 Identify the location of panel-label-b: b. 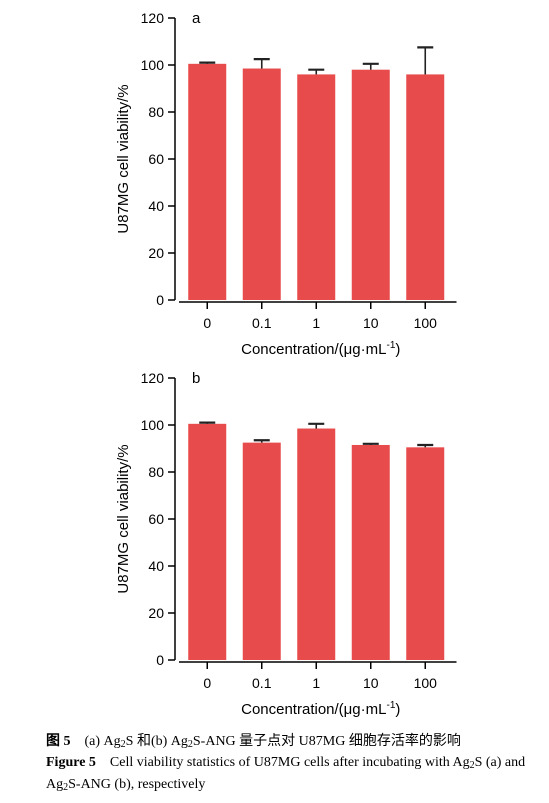
(196, 378).